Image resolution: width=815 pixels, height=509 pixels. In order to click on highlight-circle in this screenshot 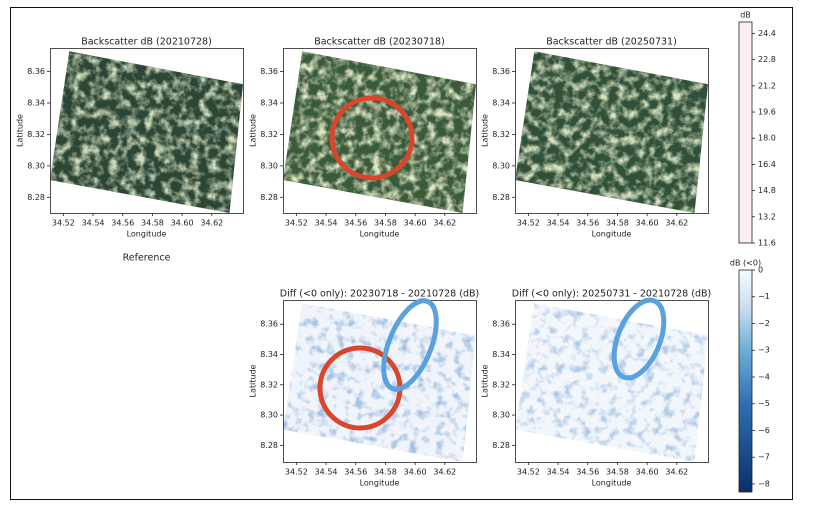, I will do `click(372, 138)`.